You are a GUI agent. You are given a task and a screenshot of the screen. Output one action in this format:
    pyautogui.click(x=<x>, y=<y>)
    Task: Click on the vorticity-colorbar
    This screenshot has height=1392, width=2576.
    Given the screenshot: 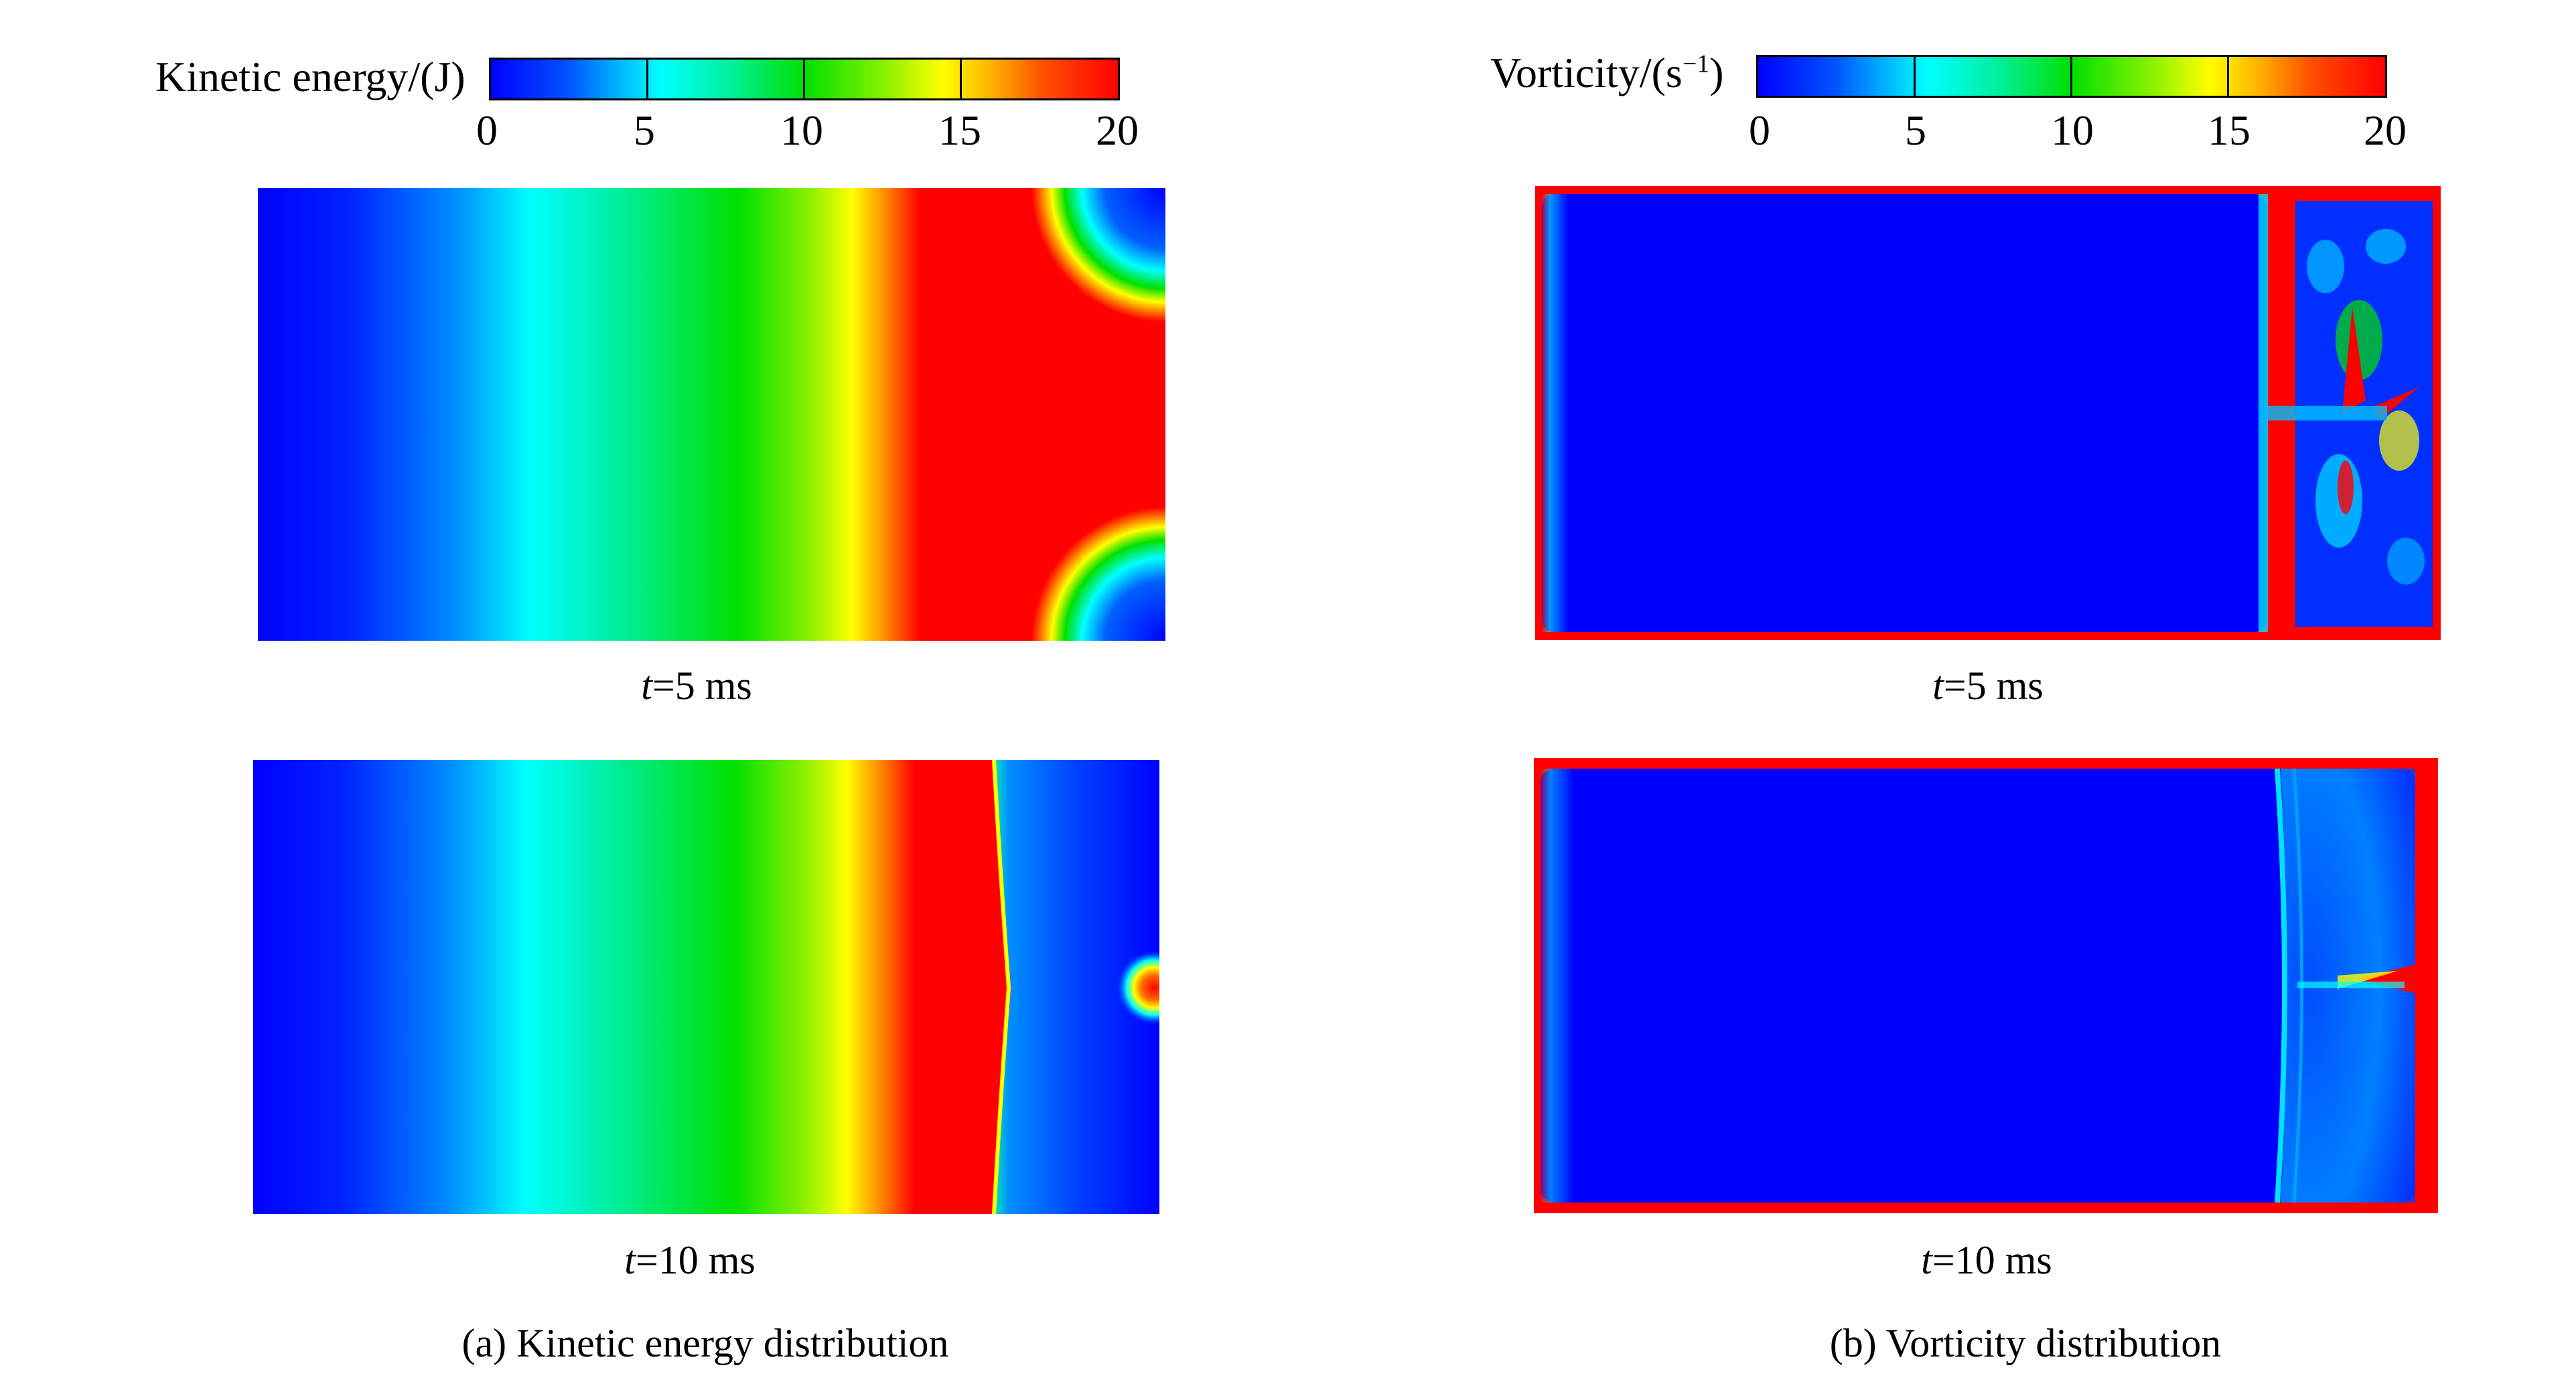 What is the action you would take?
    pyautogui.click(x=2071, y=76)
    